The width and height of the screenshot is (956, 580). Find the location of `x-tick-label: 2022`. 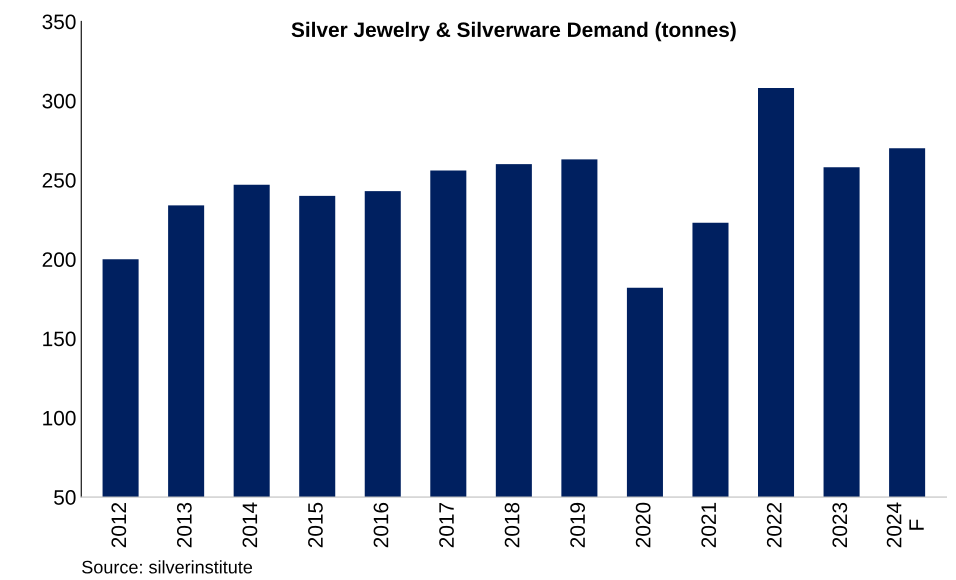

x-tick-label: 2022 is located at coordinates (774, 525).